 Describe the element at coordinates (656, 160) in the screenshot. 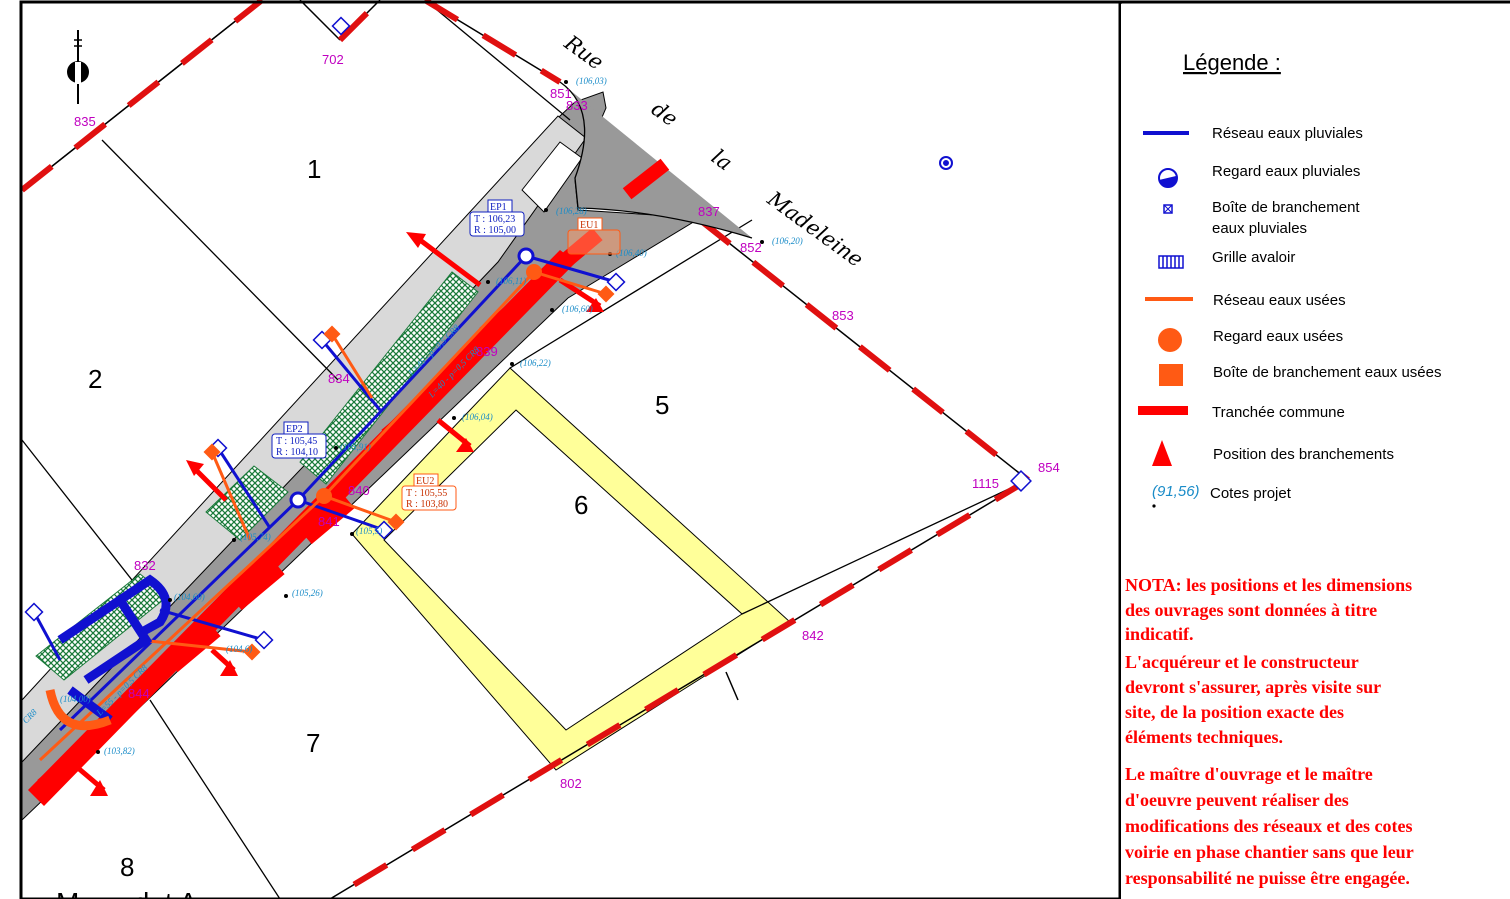

I see `street-edge` at that location.